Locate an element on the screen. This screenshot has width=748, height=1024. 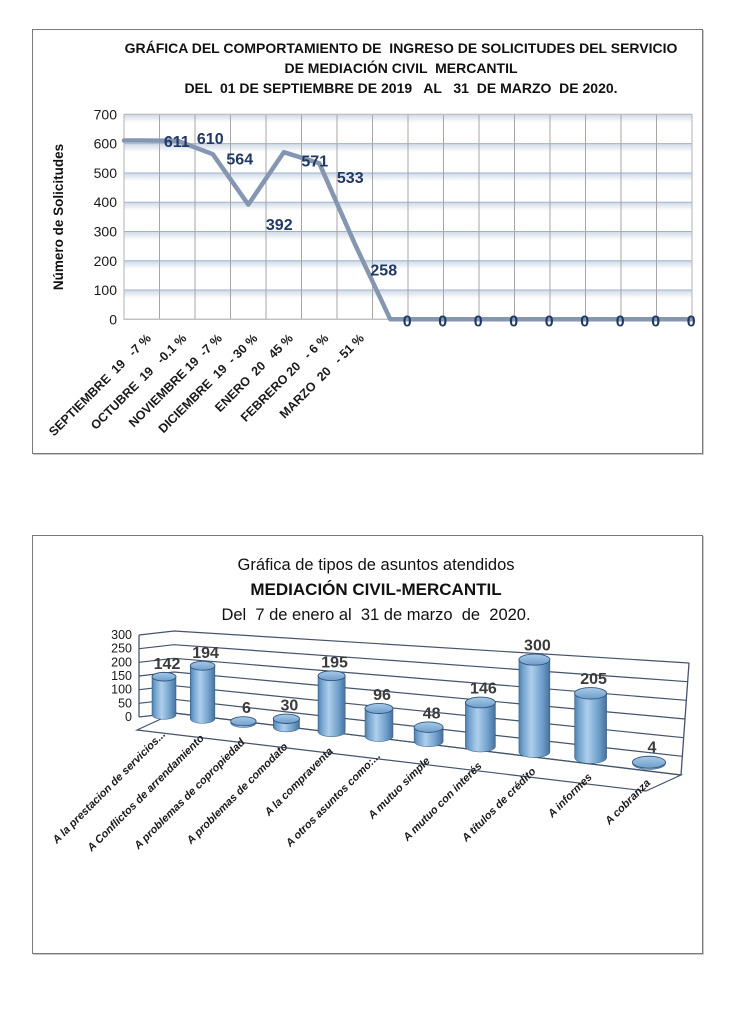
data-label: 611 is located at coordinates (177, 142).